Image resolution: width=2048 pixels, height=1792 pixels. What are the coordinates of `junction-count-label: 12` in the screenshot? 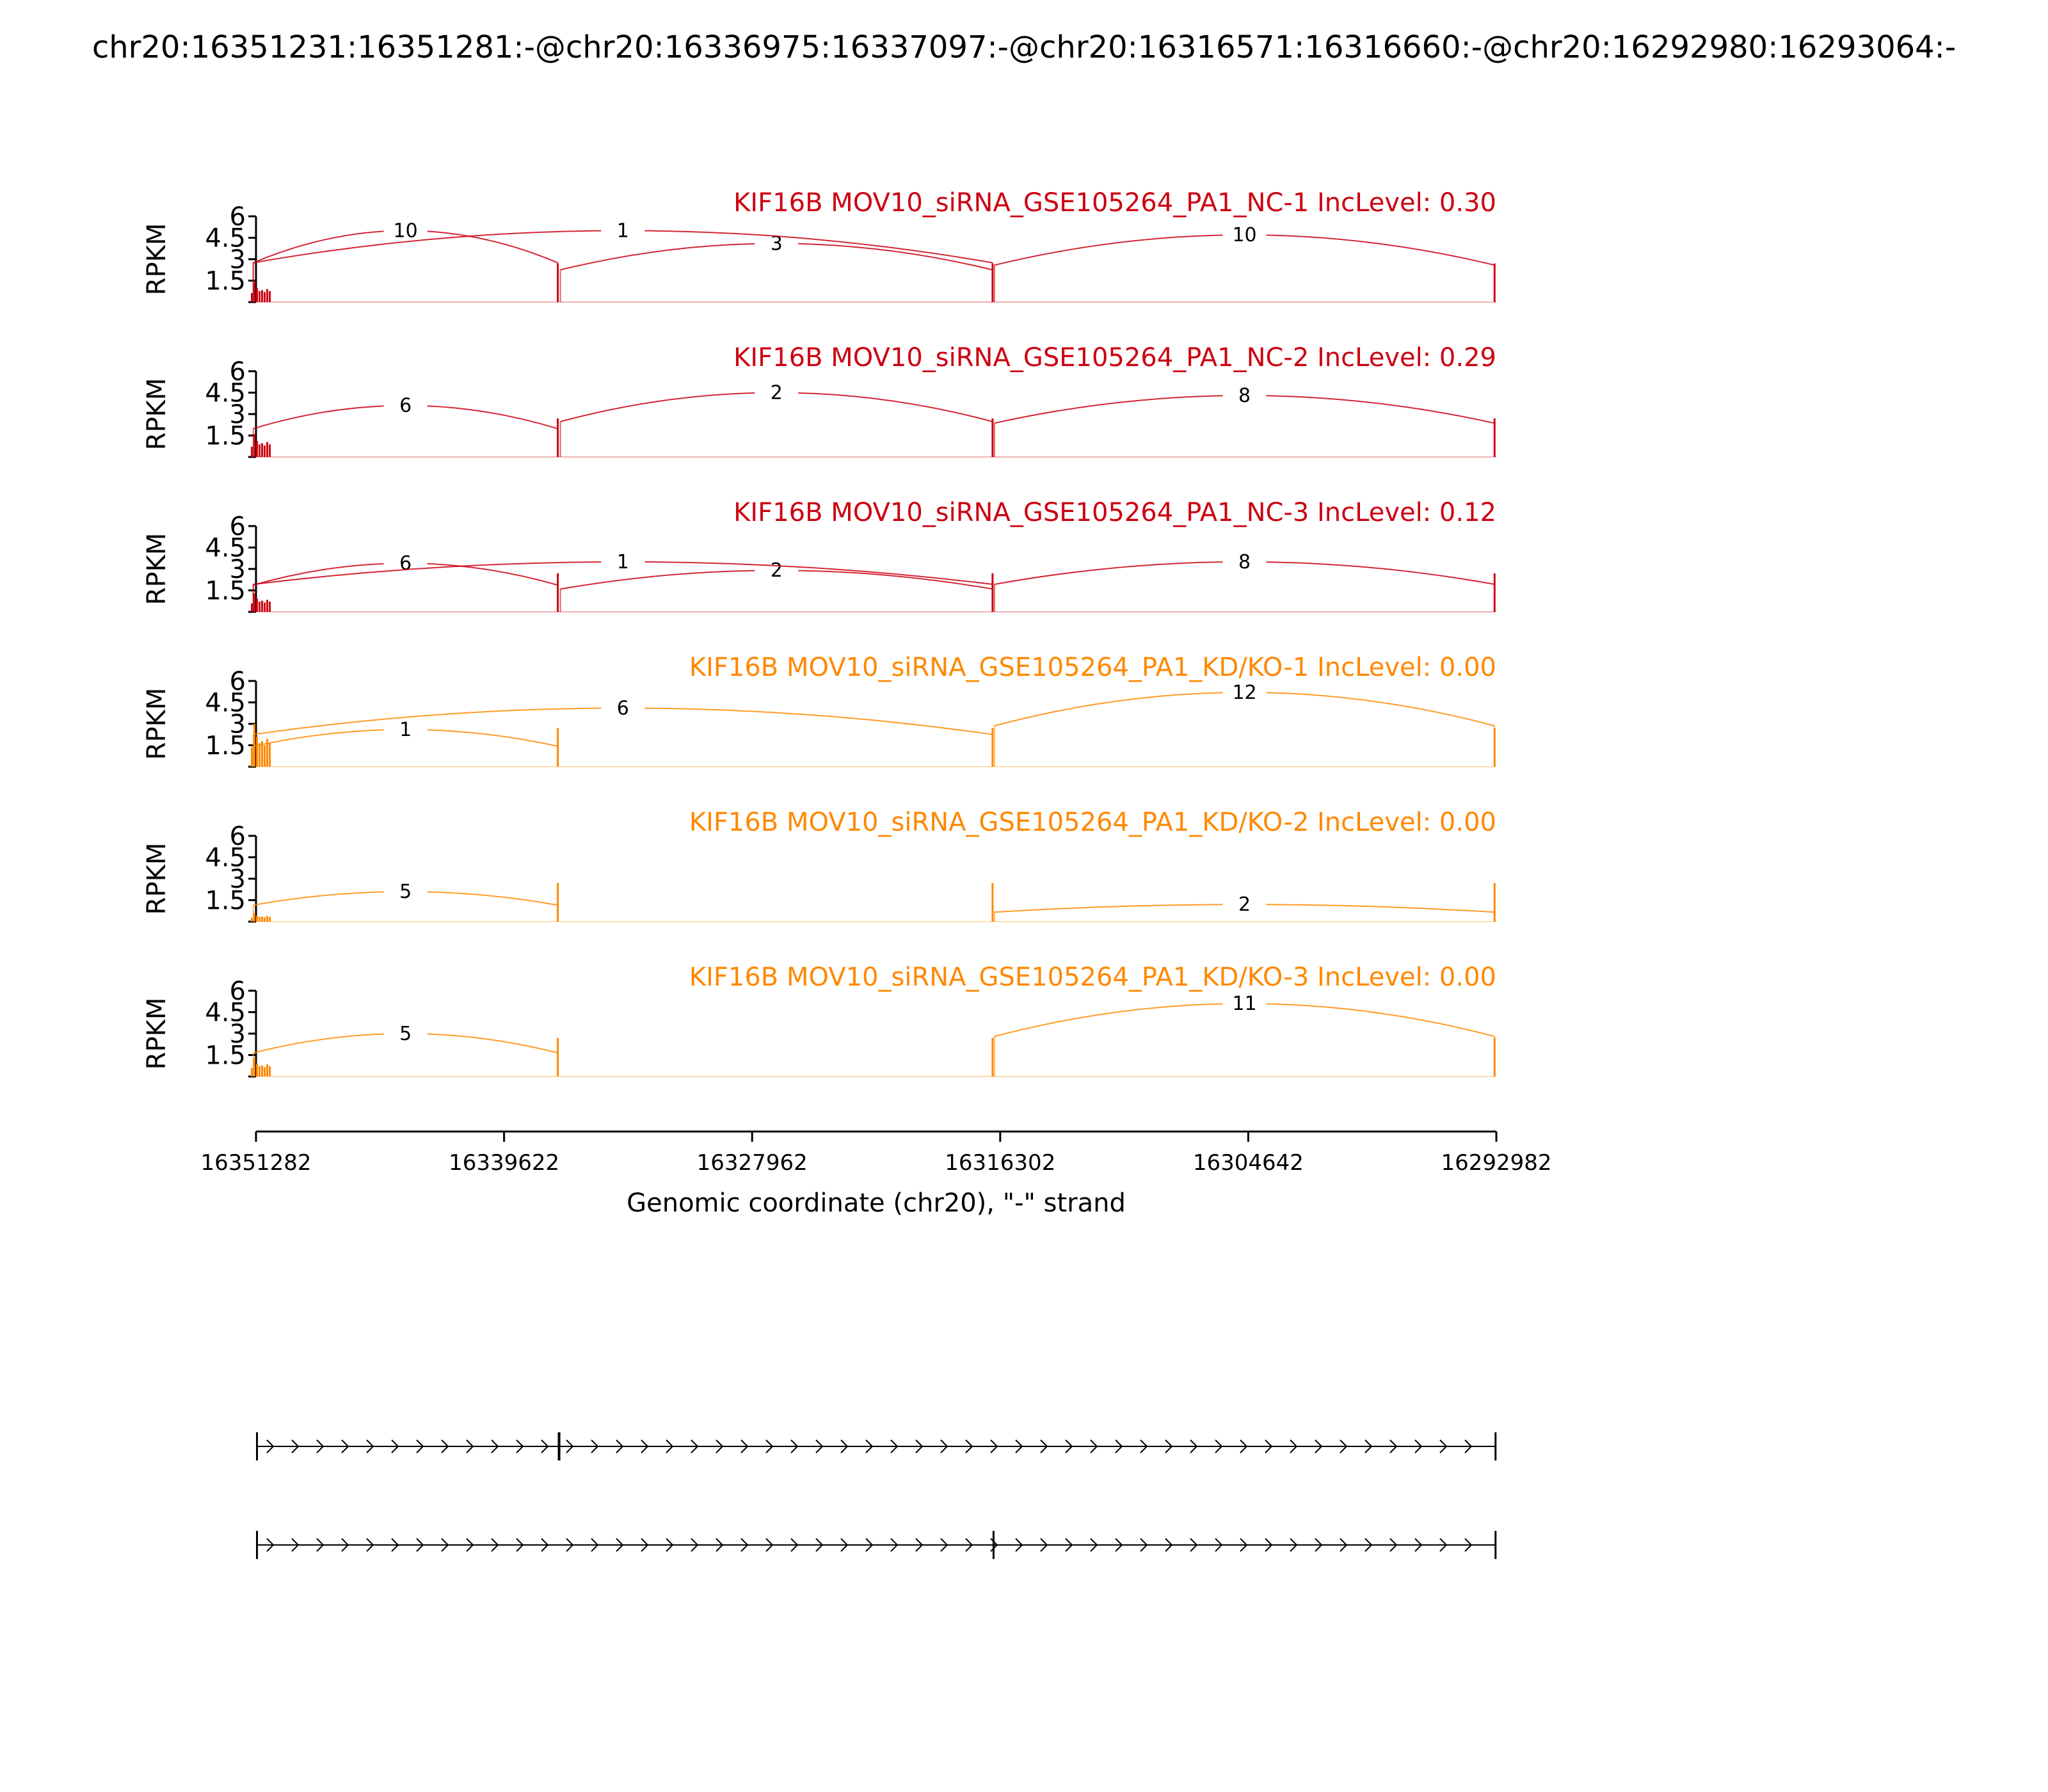 It's located at (1244, 693).